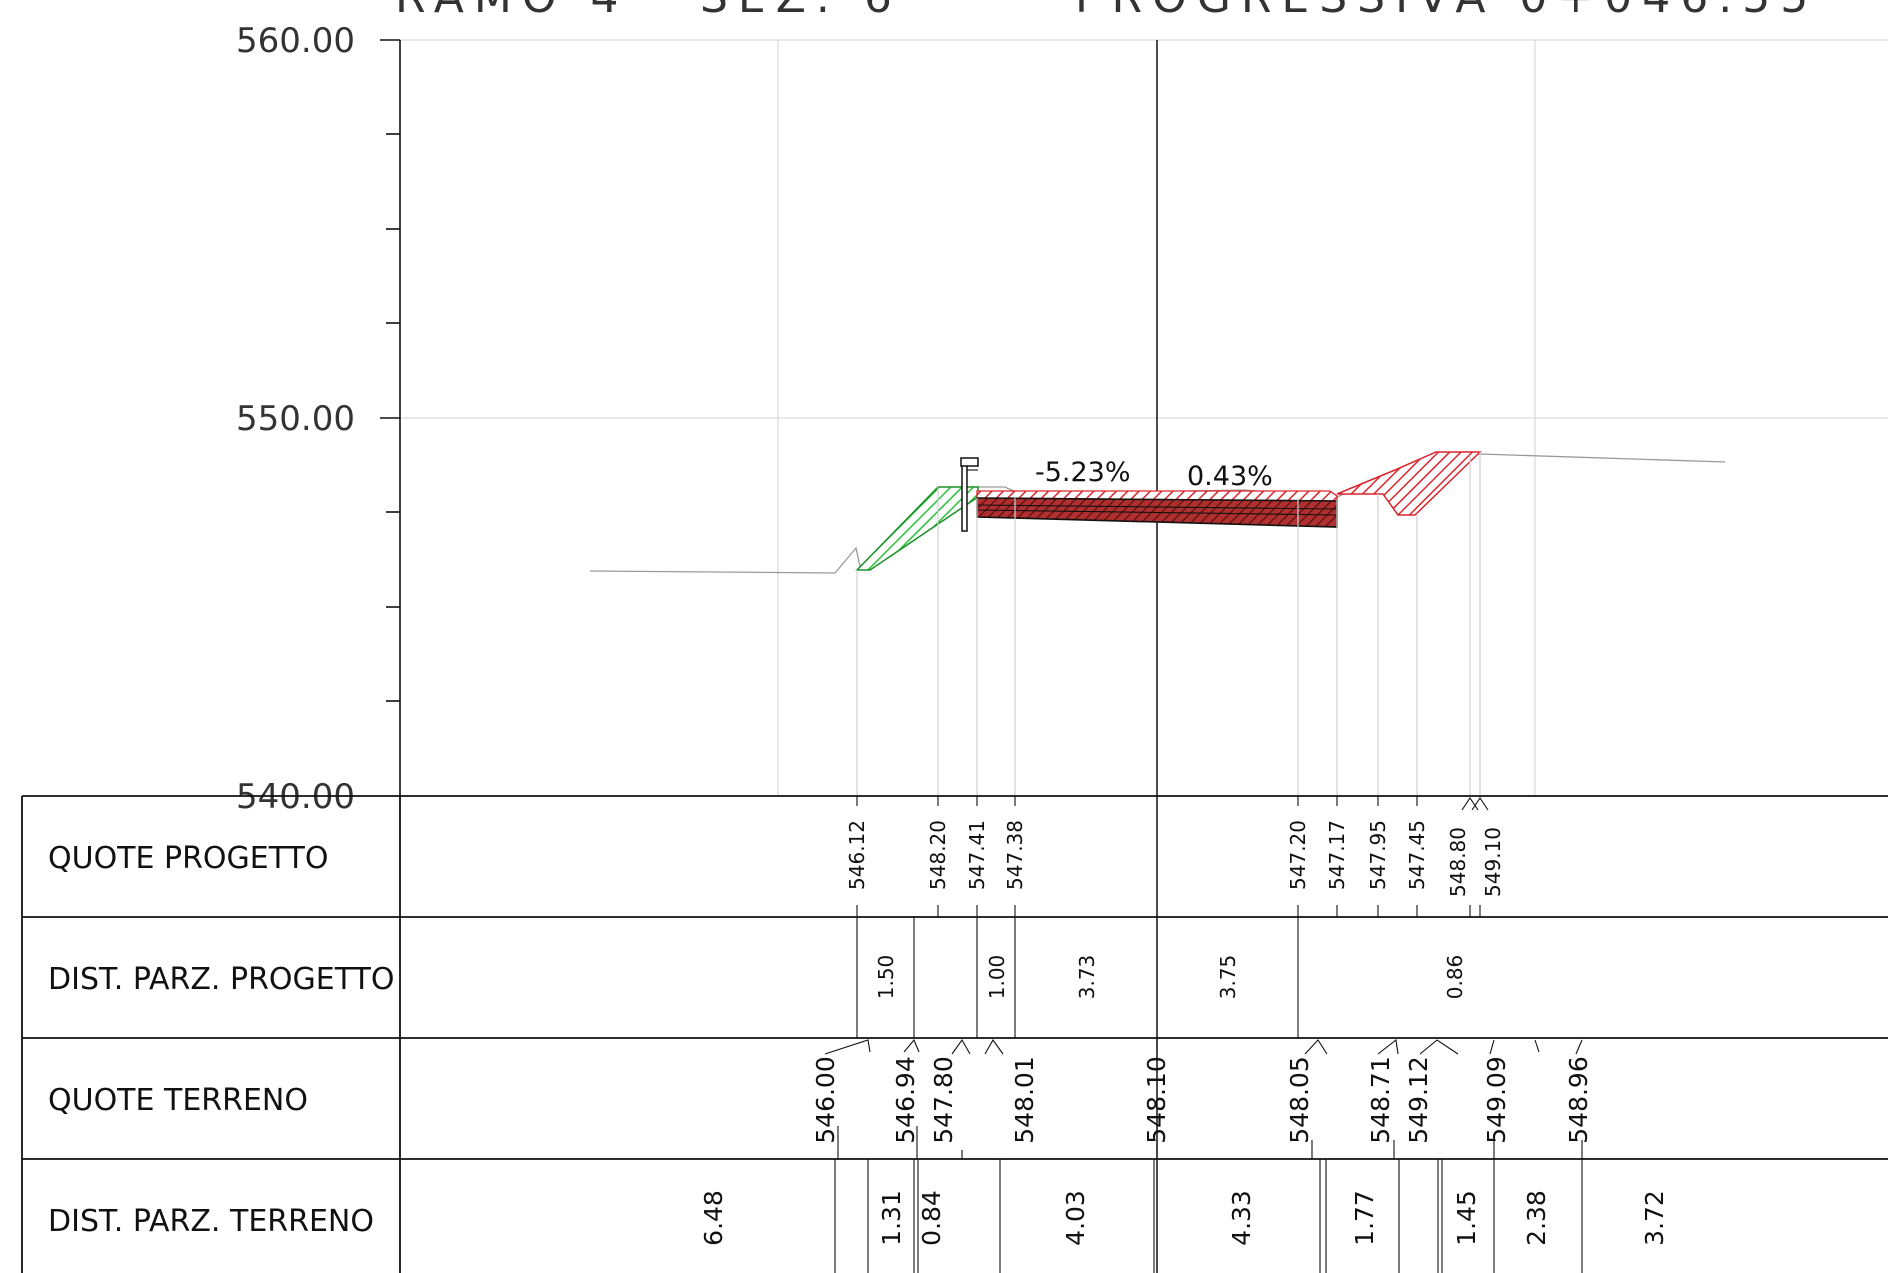 Image resolution: width=1888 pixels, height=1273 pixels. Describe the element at coordinates (969, 494) in the screenshot. I see `guardrail-icon` at that location.